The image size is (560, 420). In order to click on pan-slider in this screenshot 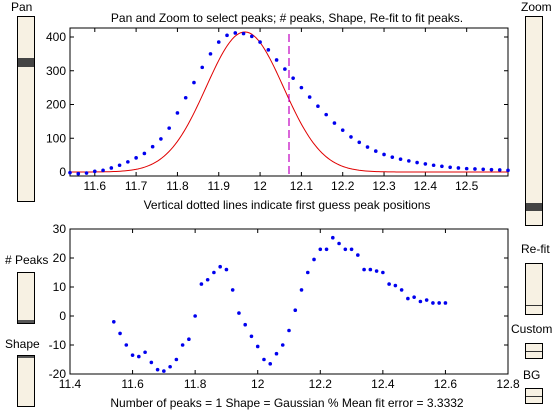, I will do `click(26, 109)`.